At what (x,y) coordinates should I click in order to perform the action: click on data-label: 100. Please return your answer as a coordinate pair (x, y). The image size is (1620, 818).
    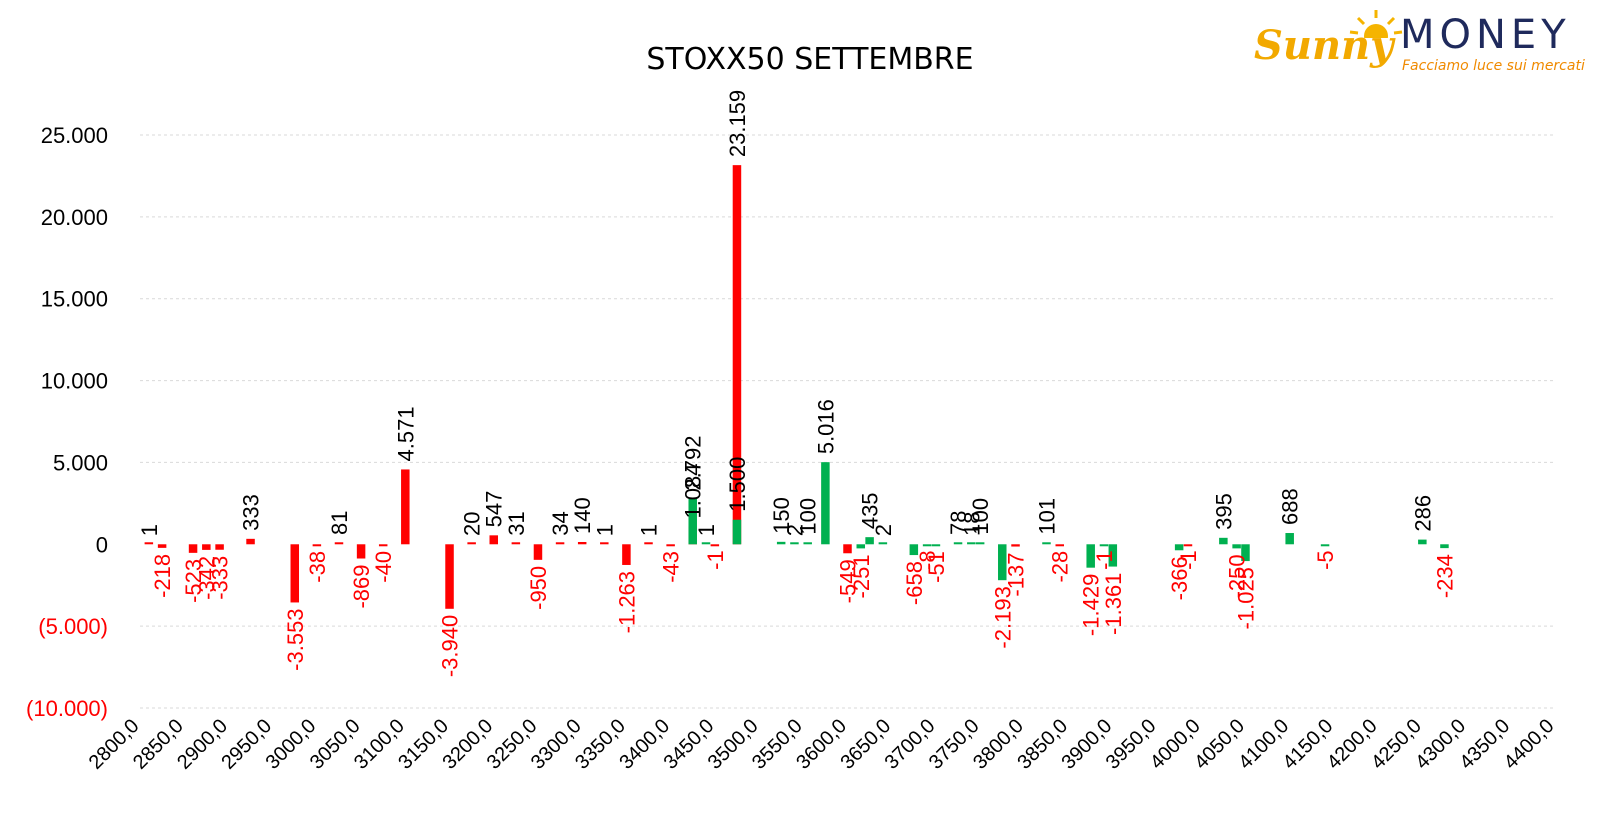
    Looking at the image, I should click on (980, 516).